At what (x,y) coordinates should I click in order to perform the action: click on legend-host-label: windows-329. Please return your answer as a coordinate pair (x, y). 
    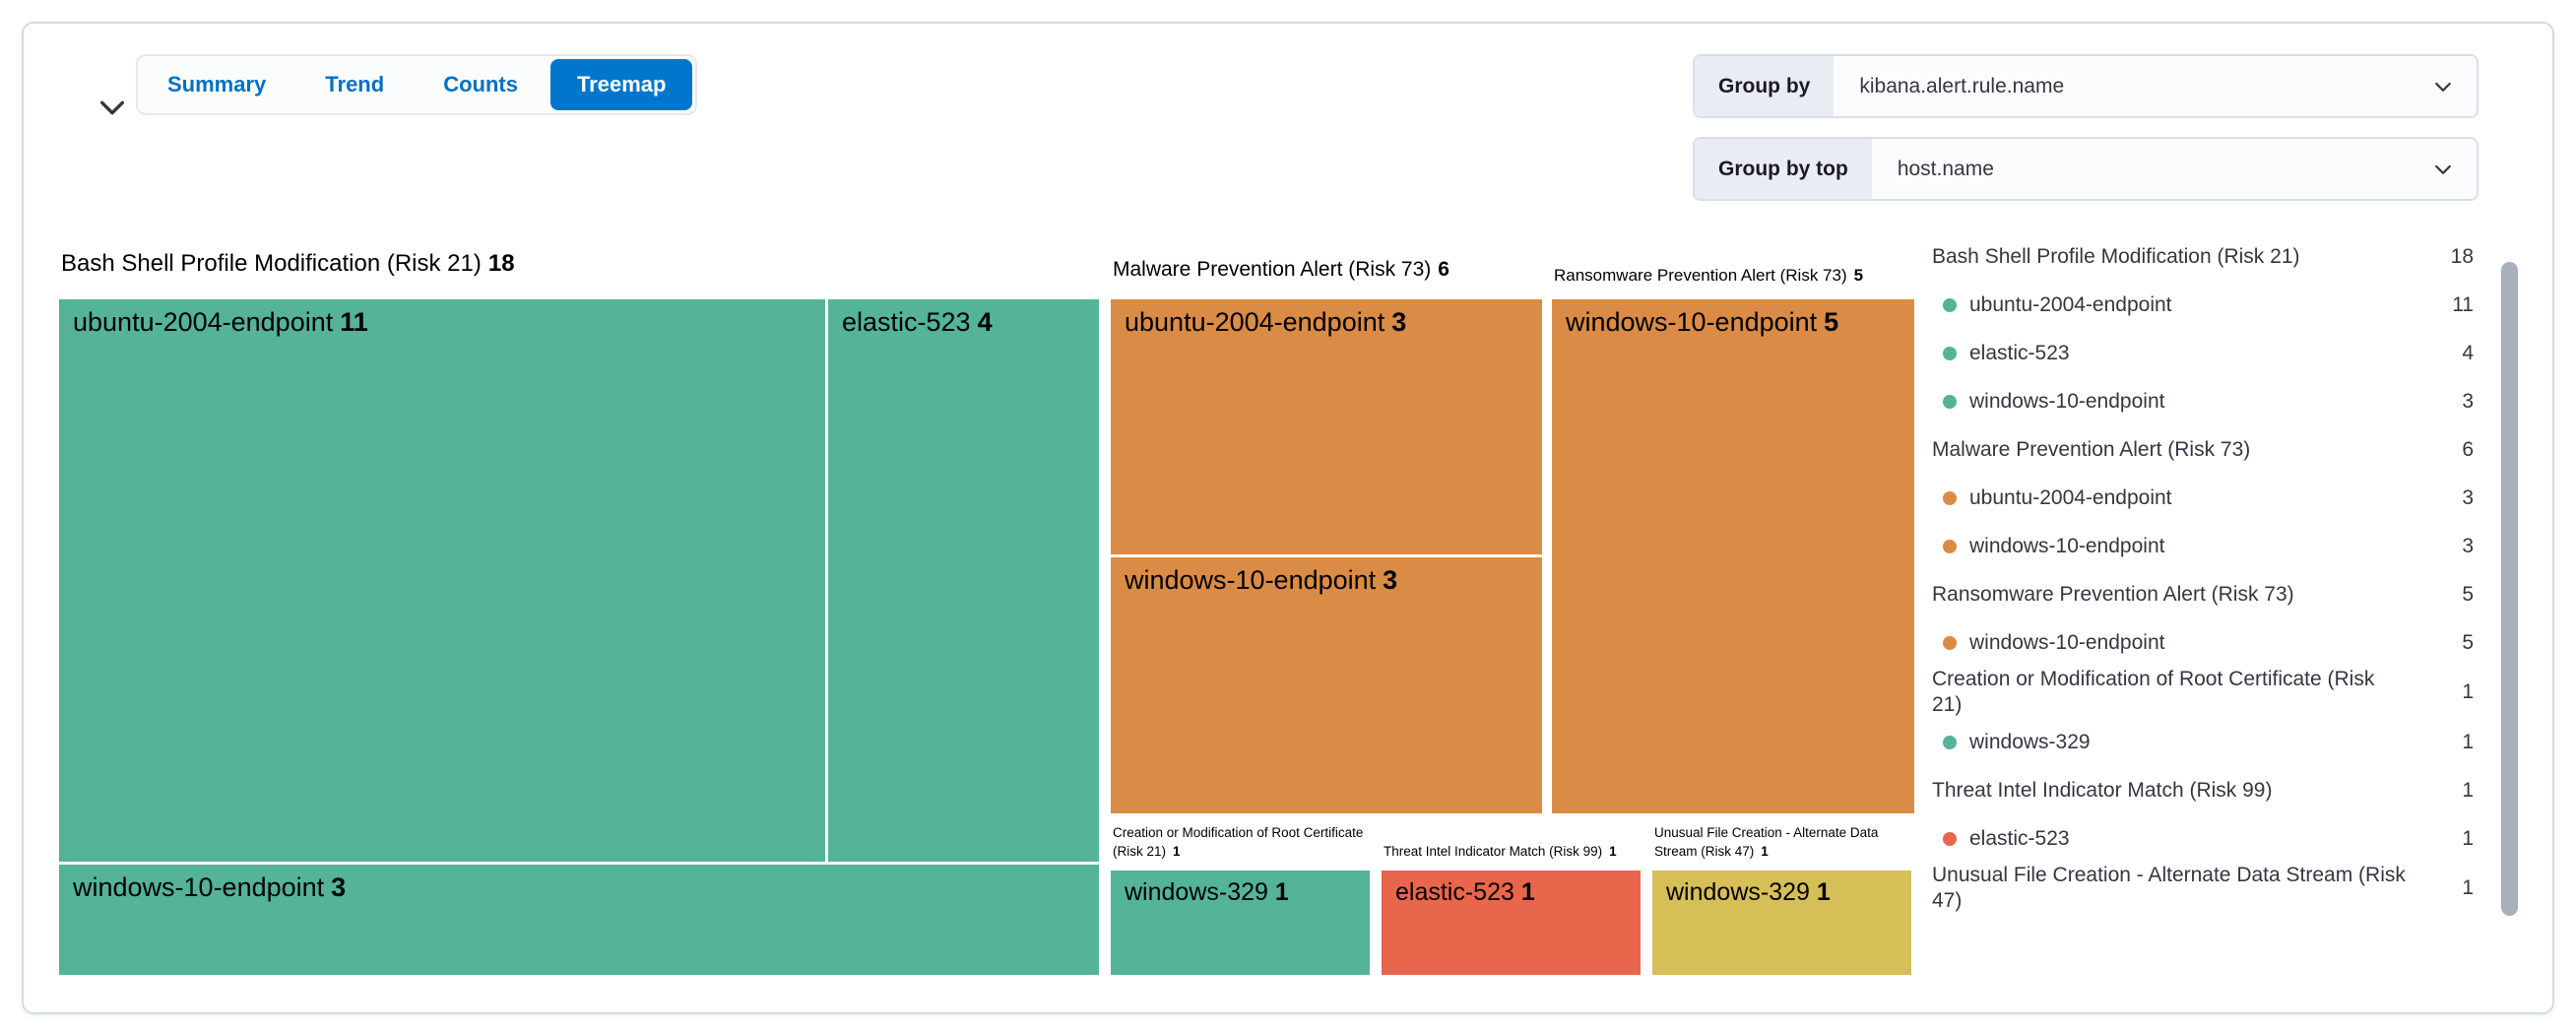
    Looking at the image, I should click on (2030, 741).